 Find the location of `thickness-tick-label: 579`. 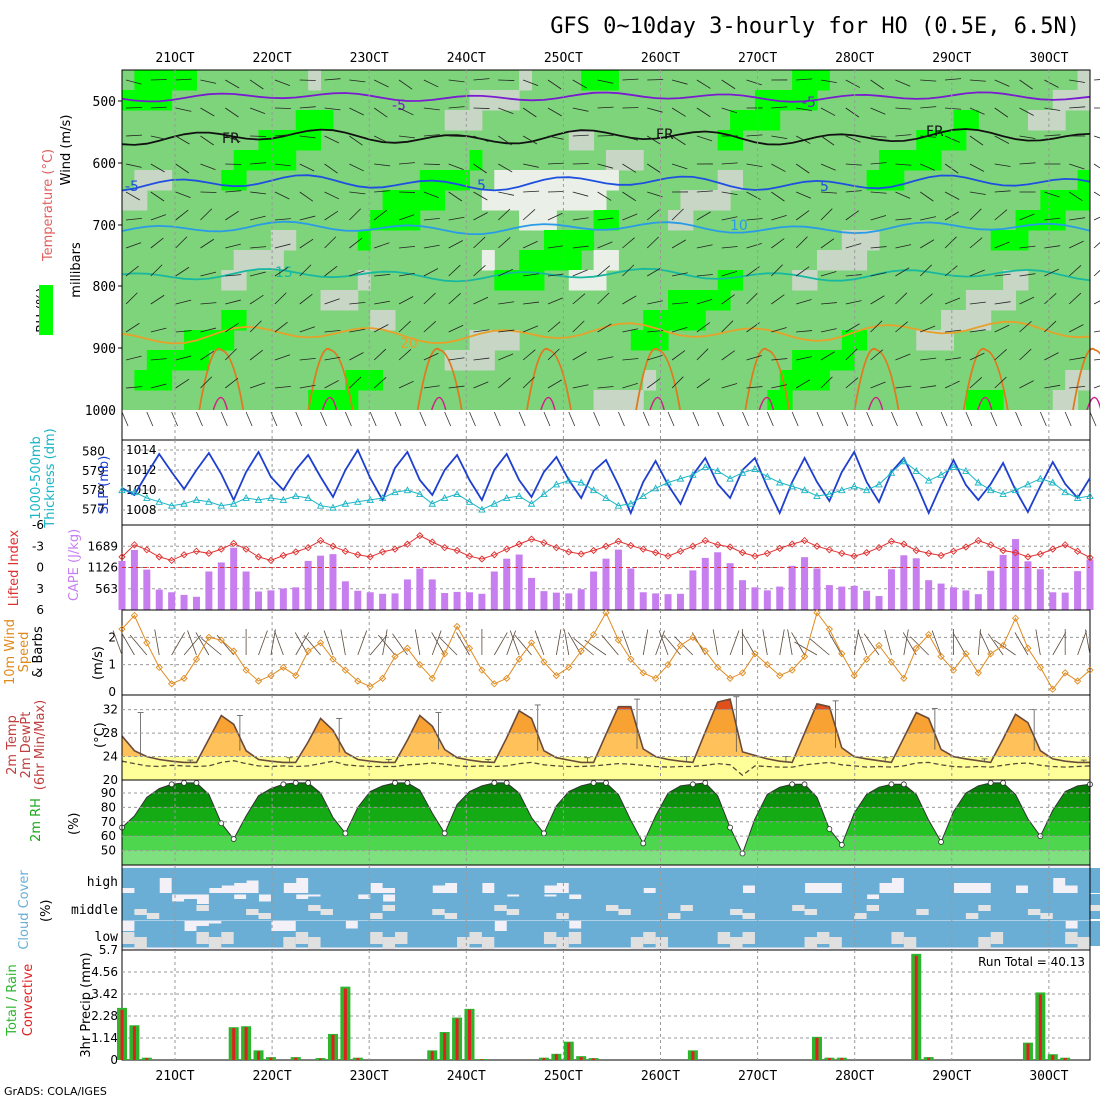

thickness-tick-label: 579 is located at coordinates (93, 471).